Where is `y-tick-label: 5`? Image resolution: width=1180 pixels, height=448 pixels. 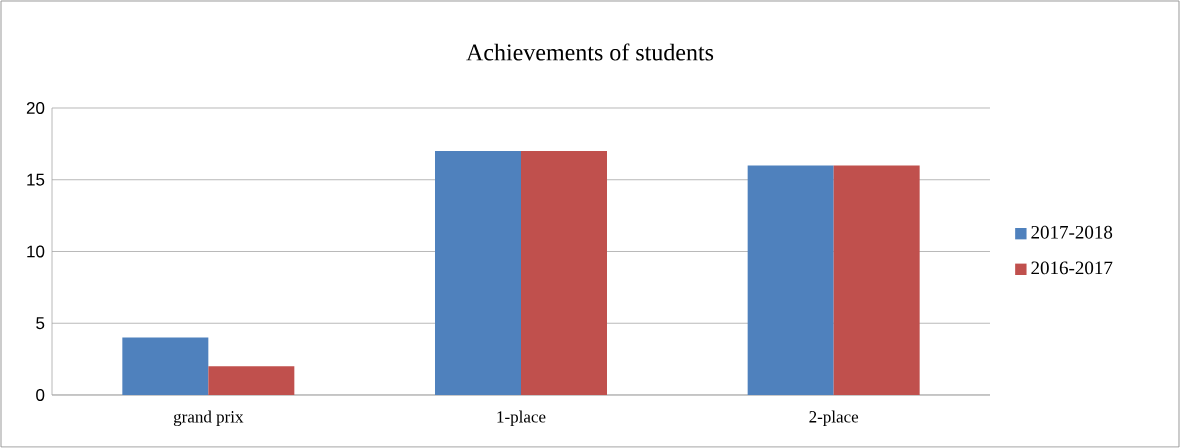 y-tick-label: 5 is located at coordinates (40, 323).